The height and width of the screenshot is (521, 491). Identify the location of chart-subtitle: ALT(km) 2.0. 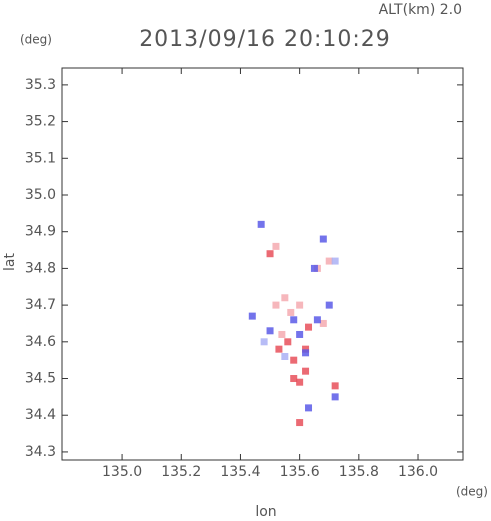
(420, 10).